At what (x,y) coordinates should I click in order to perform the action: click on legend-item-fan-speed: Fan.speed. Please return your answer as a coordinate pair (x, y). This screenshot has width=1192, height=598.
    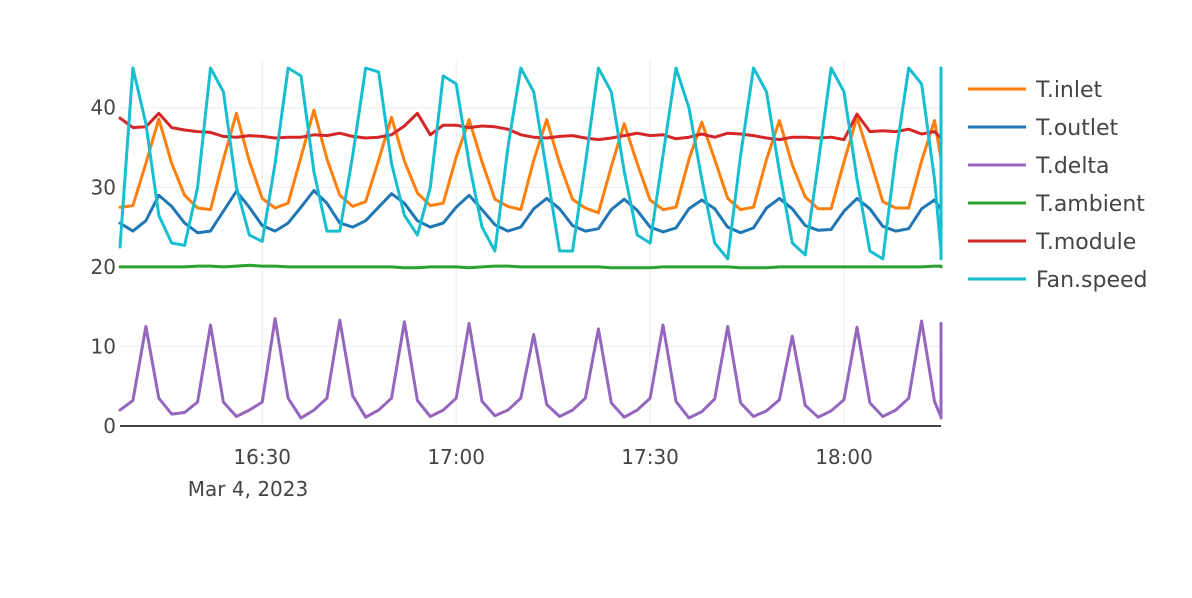
    Looking at the image, I should click on (1058, 280).